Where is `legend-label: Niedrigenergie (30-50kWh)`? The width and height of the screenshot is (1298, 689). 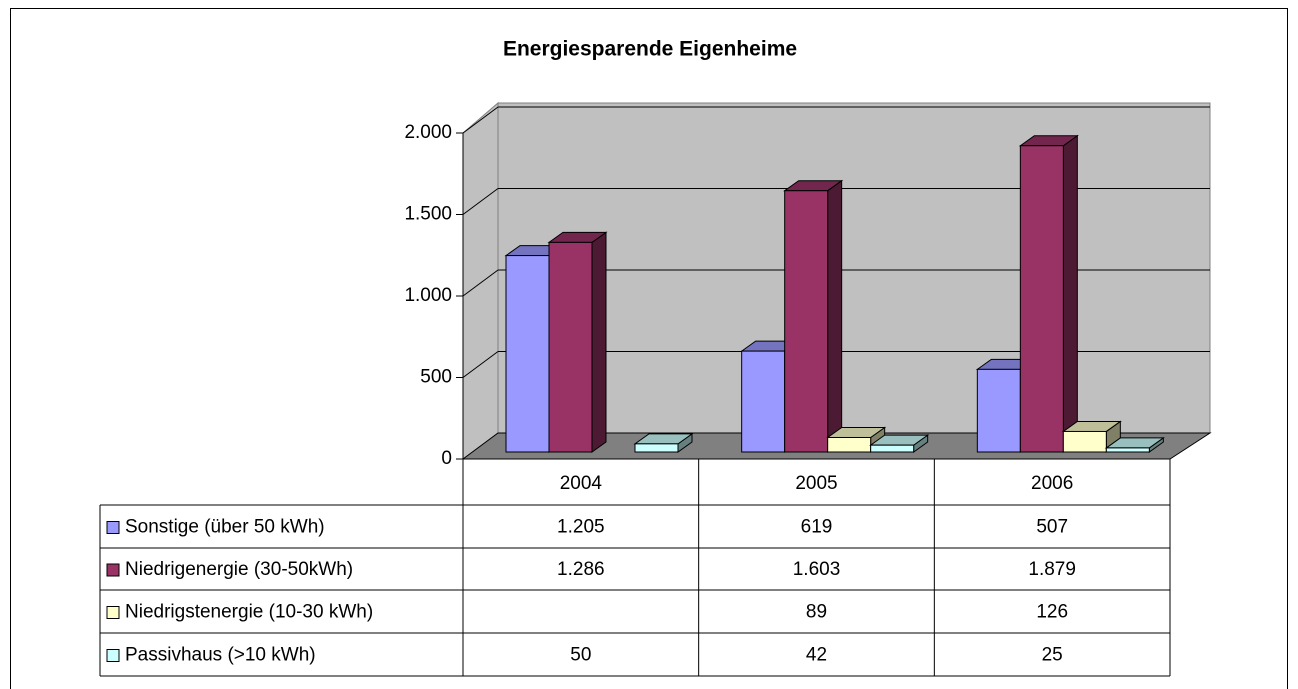
legend-label: Niedrigenergie (30-50kWh) is located at coordinates (239, 569).